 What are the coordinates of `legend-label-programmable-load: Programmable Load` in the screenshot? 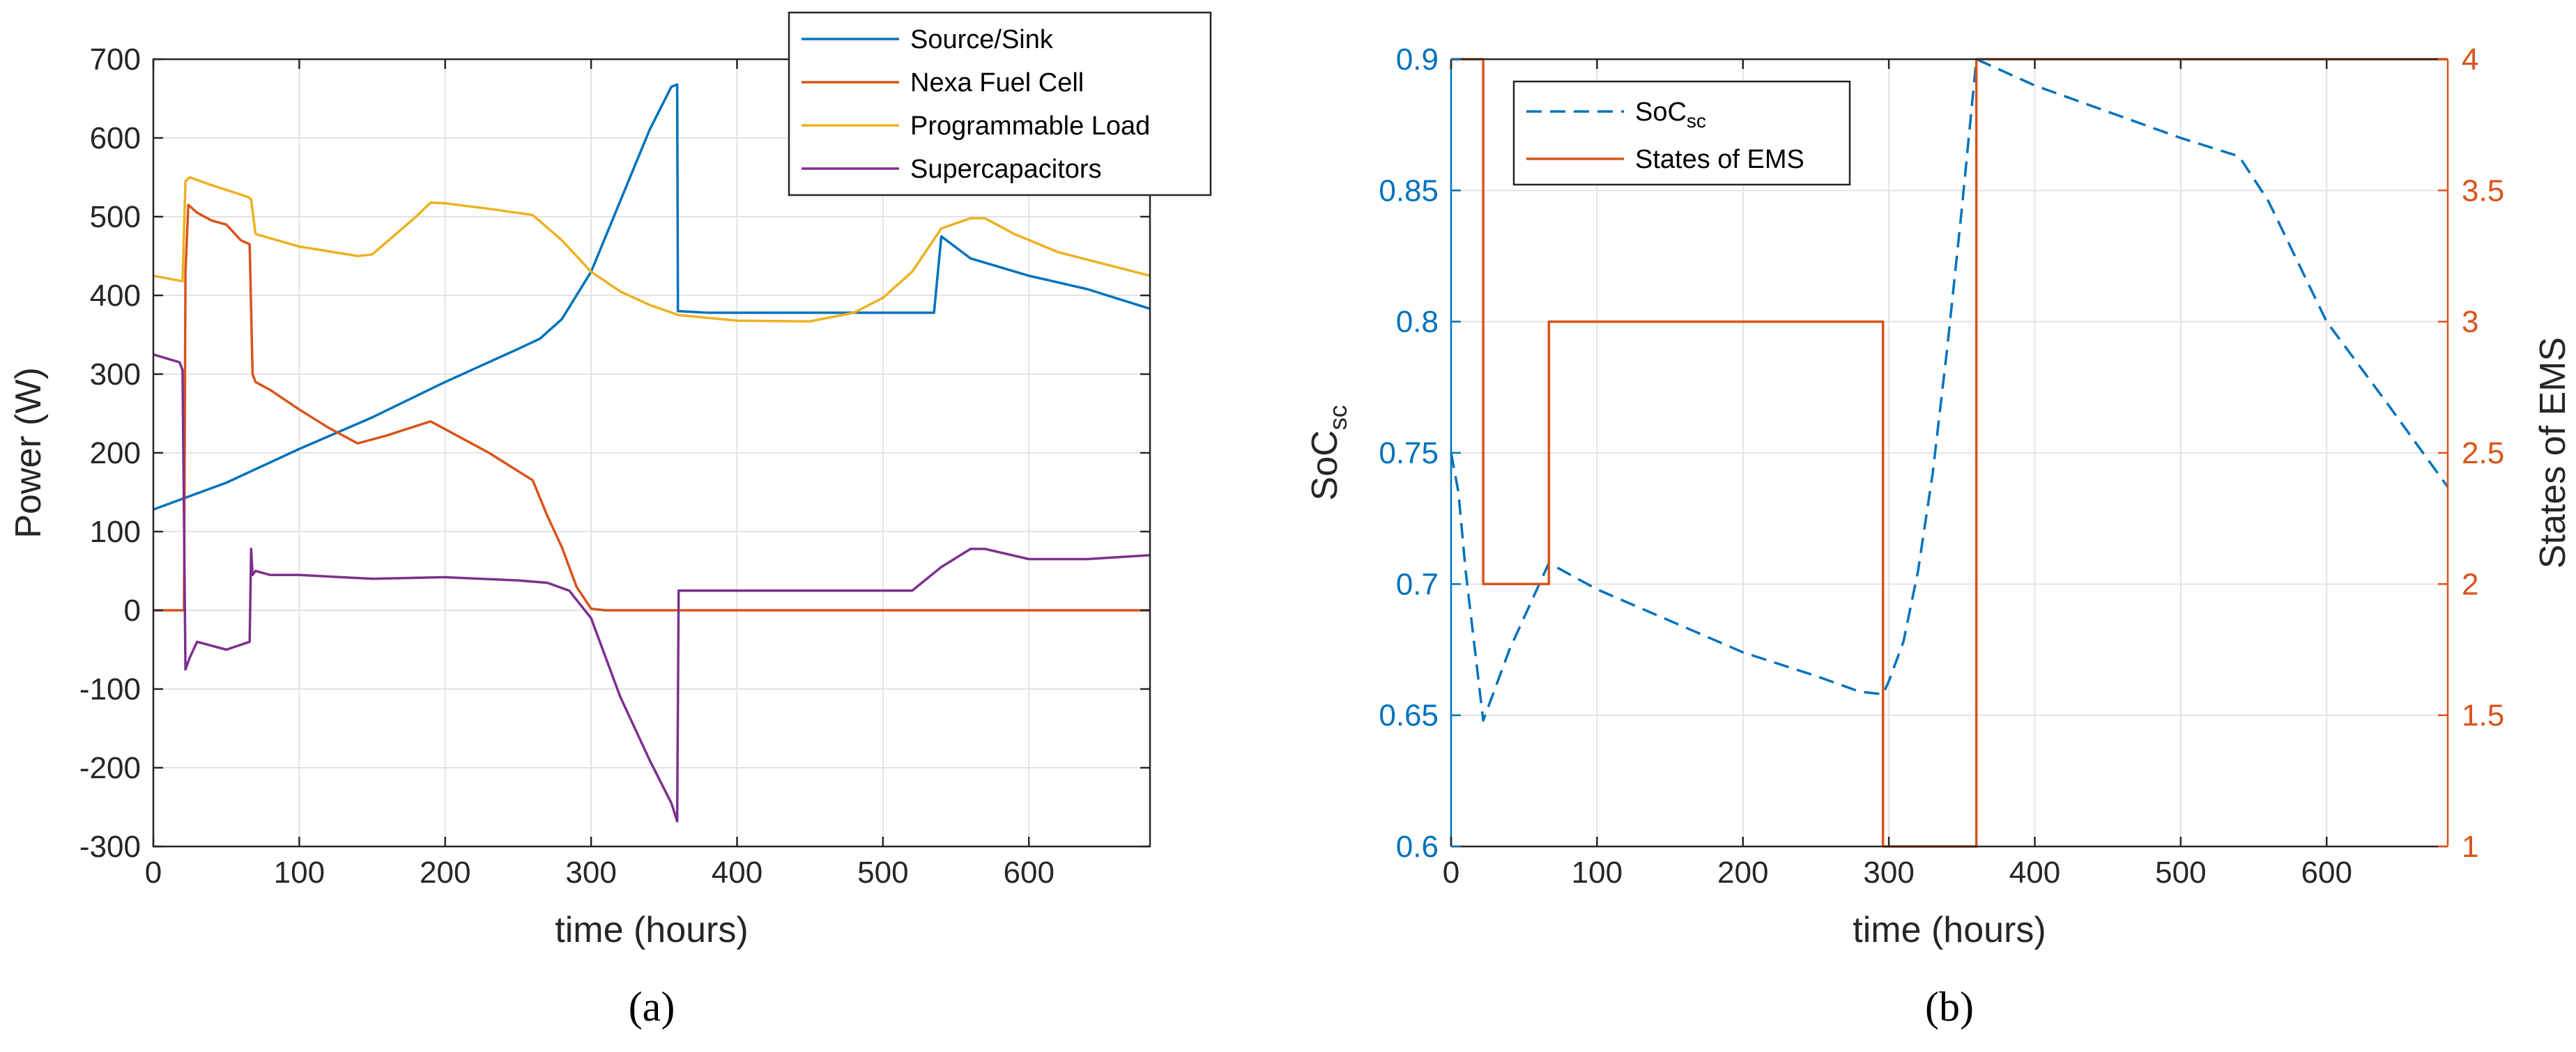 It's located at (1030, 126).